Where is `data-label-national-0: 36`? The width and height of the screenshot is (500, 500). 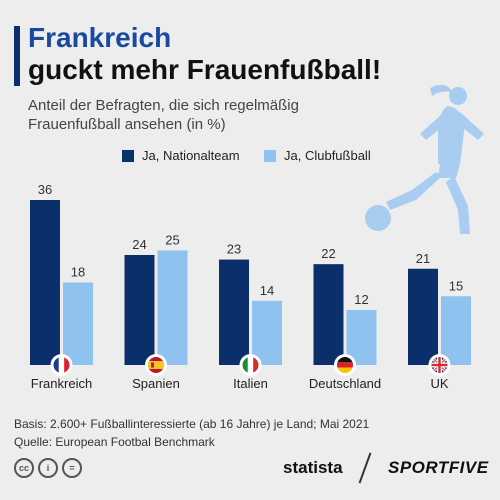
data-label-national-0: 36 is located at coordinates (45, 189).